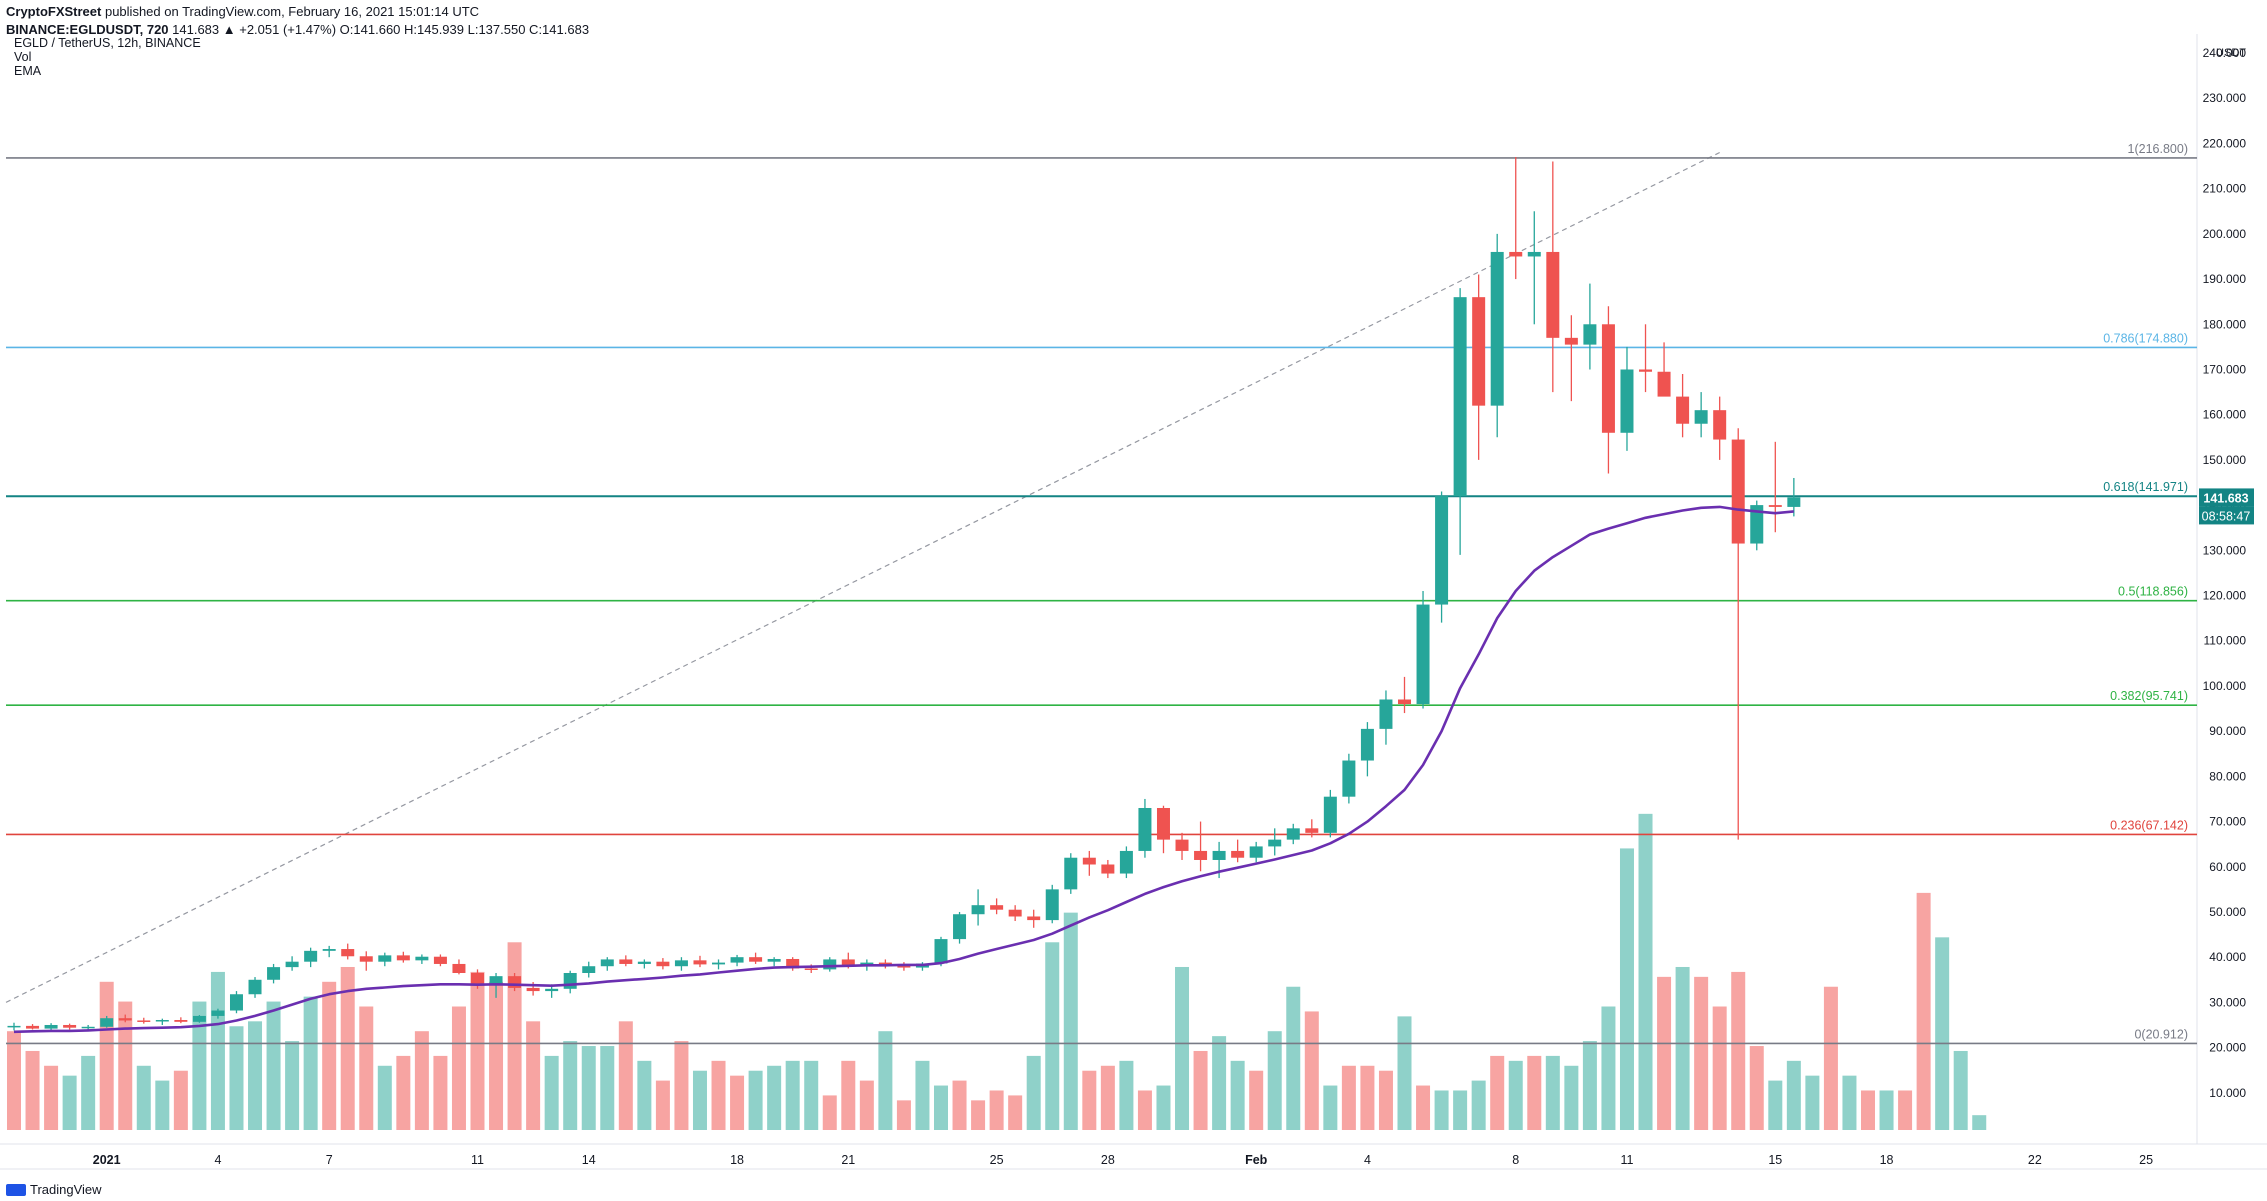 The height and width of the screenshot is (1201, 2267). I want to click on legend-vol: Vol, so click(23, 57).